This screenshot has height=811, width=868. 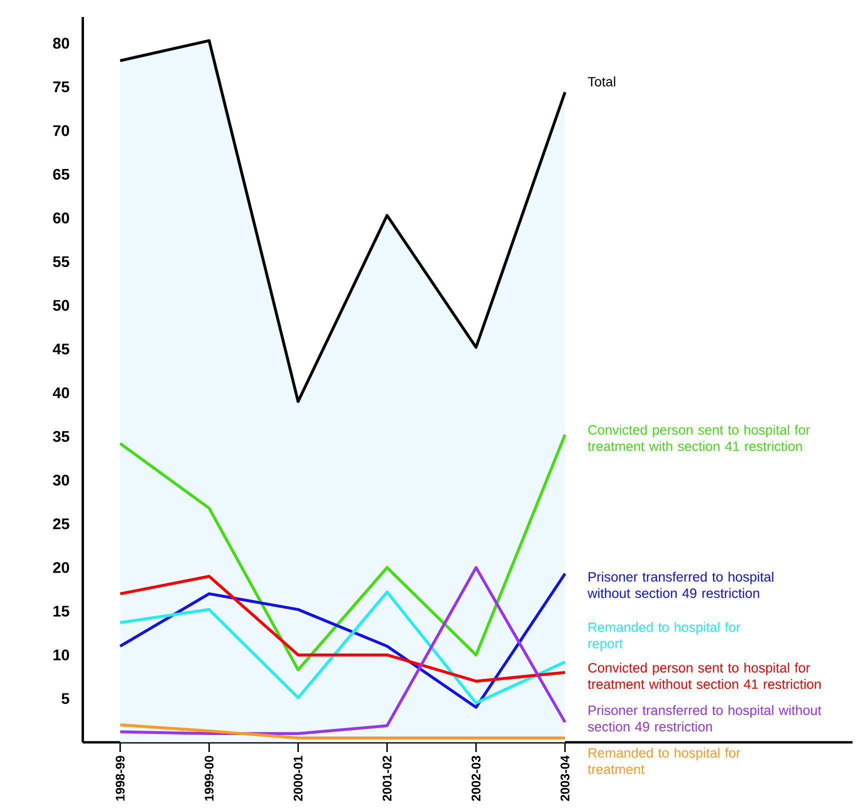 What do you see at coordinates (61, 305) in the screenshot?
I see `y-tick-label: 50` at bounding box center [61, 305].